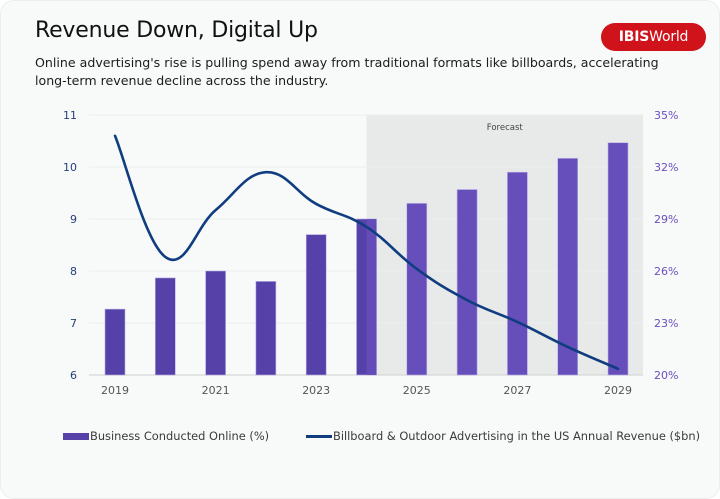 The width and height of the screenshot is (720, 499). Describe the element at coordinates (618, 259) in the screenshot. I see `bar-2029` at that location.